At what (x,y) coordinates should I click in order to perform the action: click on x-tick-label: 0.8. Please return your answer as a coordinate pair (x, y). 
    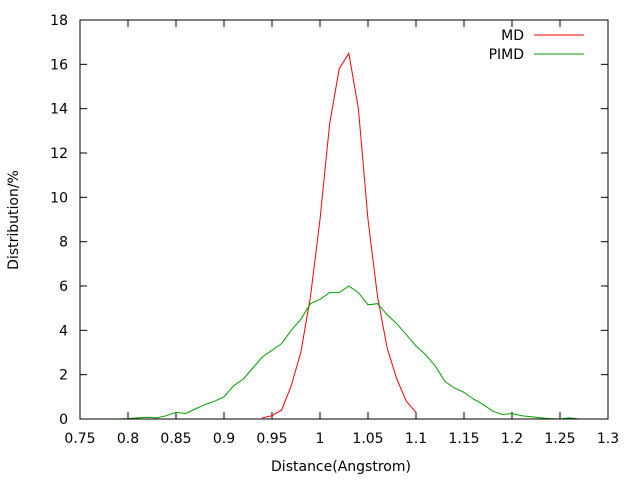
    Looking at the image, I should click on (128, 439).